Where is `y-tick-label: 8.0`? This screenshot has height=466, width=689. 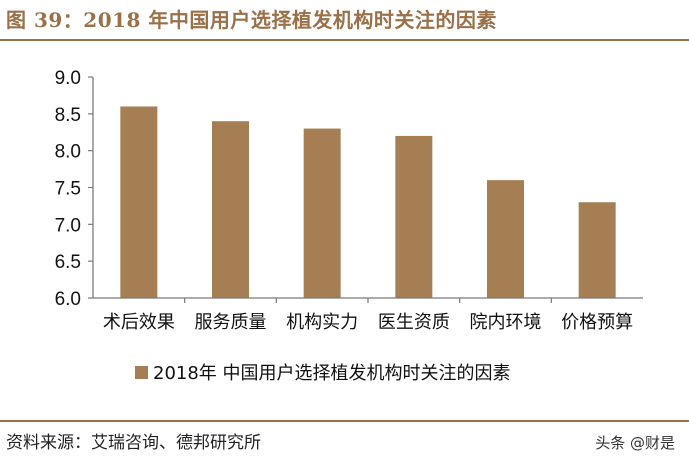 y-tick-label: 8.0 is located at coordinates (68, 152).